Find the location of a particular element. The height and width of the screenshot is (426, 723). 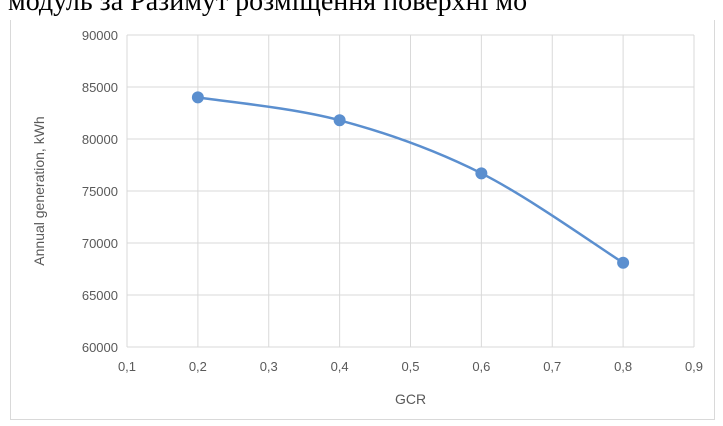

x-tick-label: 0,5 is located at coordinates (410, 366).